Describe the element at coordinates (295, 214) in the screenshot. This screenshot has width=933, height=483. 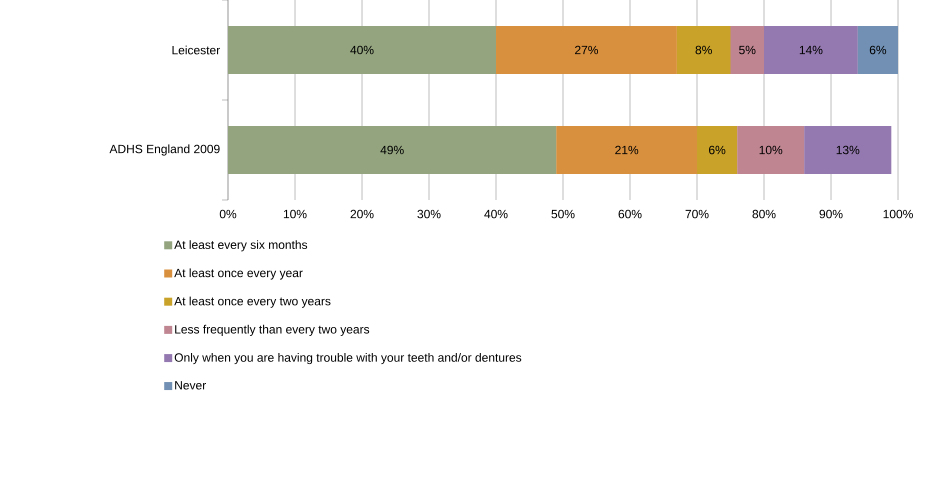
I see `x-tick-label: 10%` at that location.